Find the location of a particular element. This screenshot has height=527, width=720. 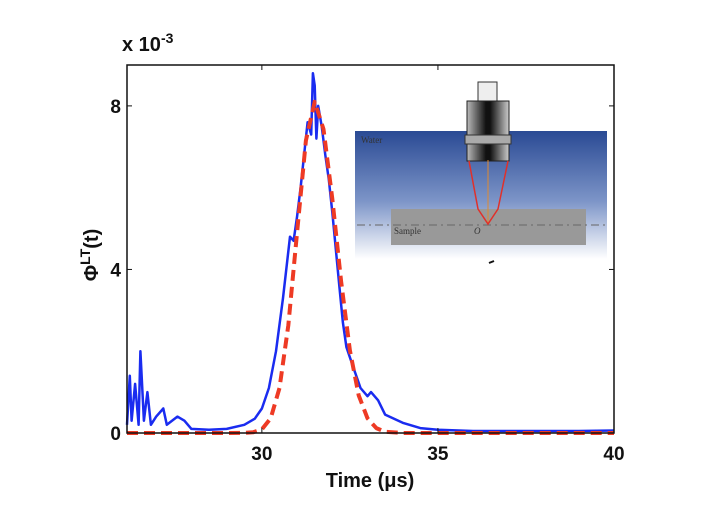

sample-label: Sample is located at coordinates (407, 231).